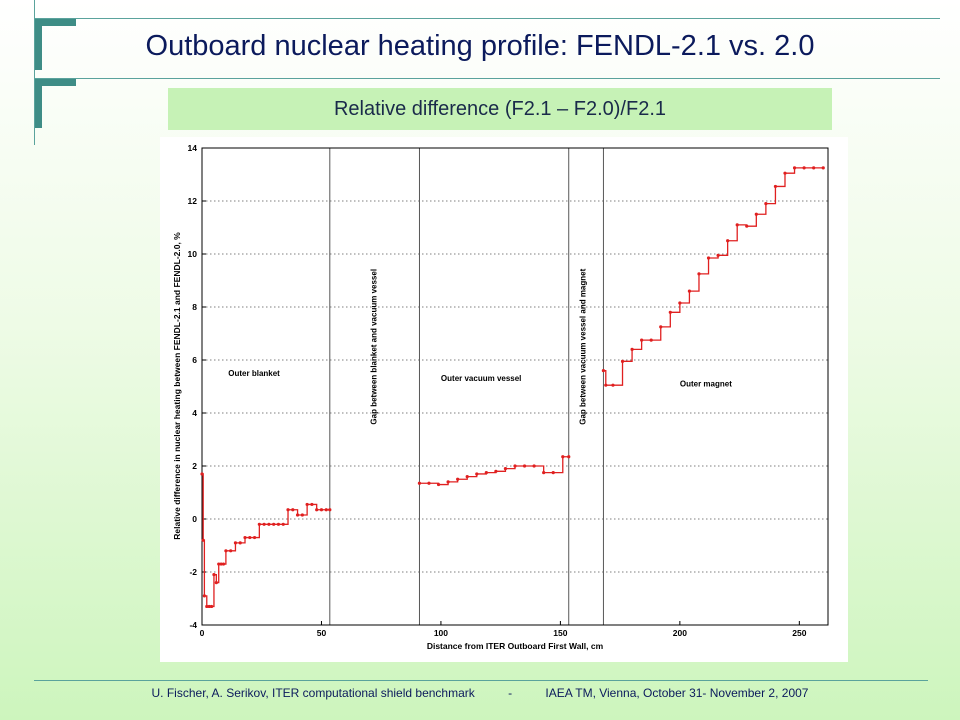 The image size is (960, 720). I want to click on corner-bracket-bottom-horizontal, so click(55, 82).